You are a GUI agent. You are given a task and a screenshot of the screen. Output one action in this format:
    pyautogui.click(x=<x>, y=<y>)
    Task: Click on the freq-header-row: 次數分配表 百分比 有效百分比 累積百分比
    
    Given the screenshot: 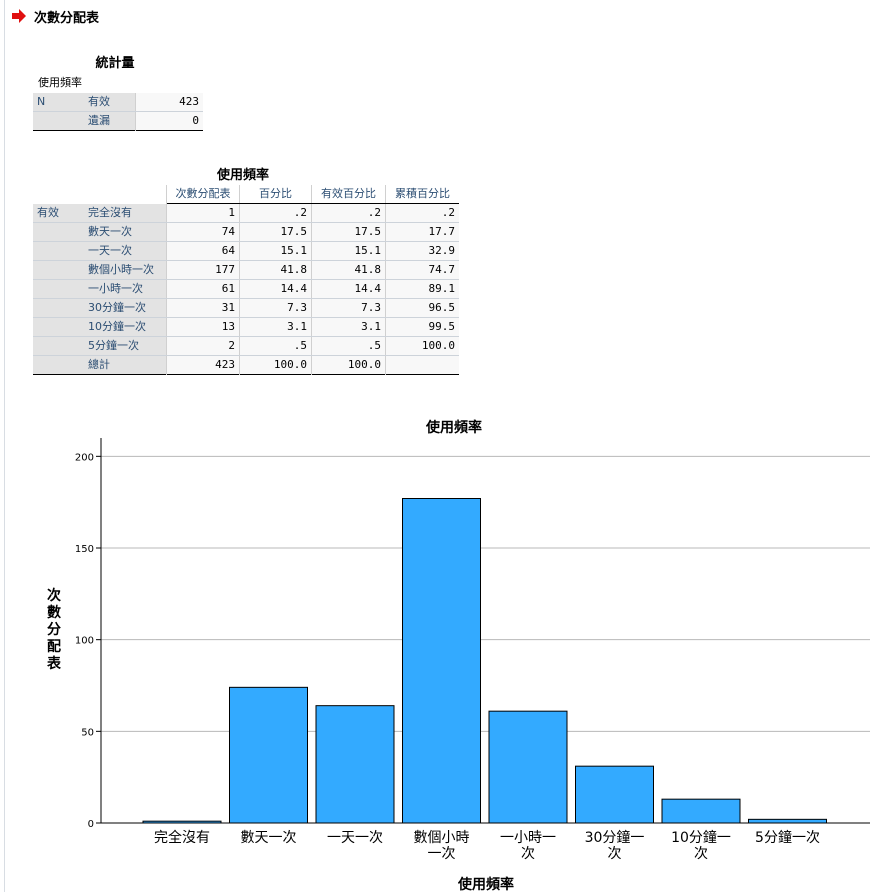 What is the action you would take?
    pyautogui.click(x=246, y=194)
    